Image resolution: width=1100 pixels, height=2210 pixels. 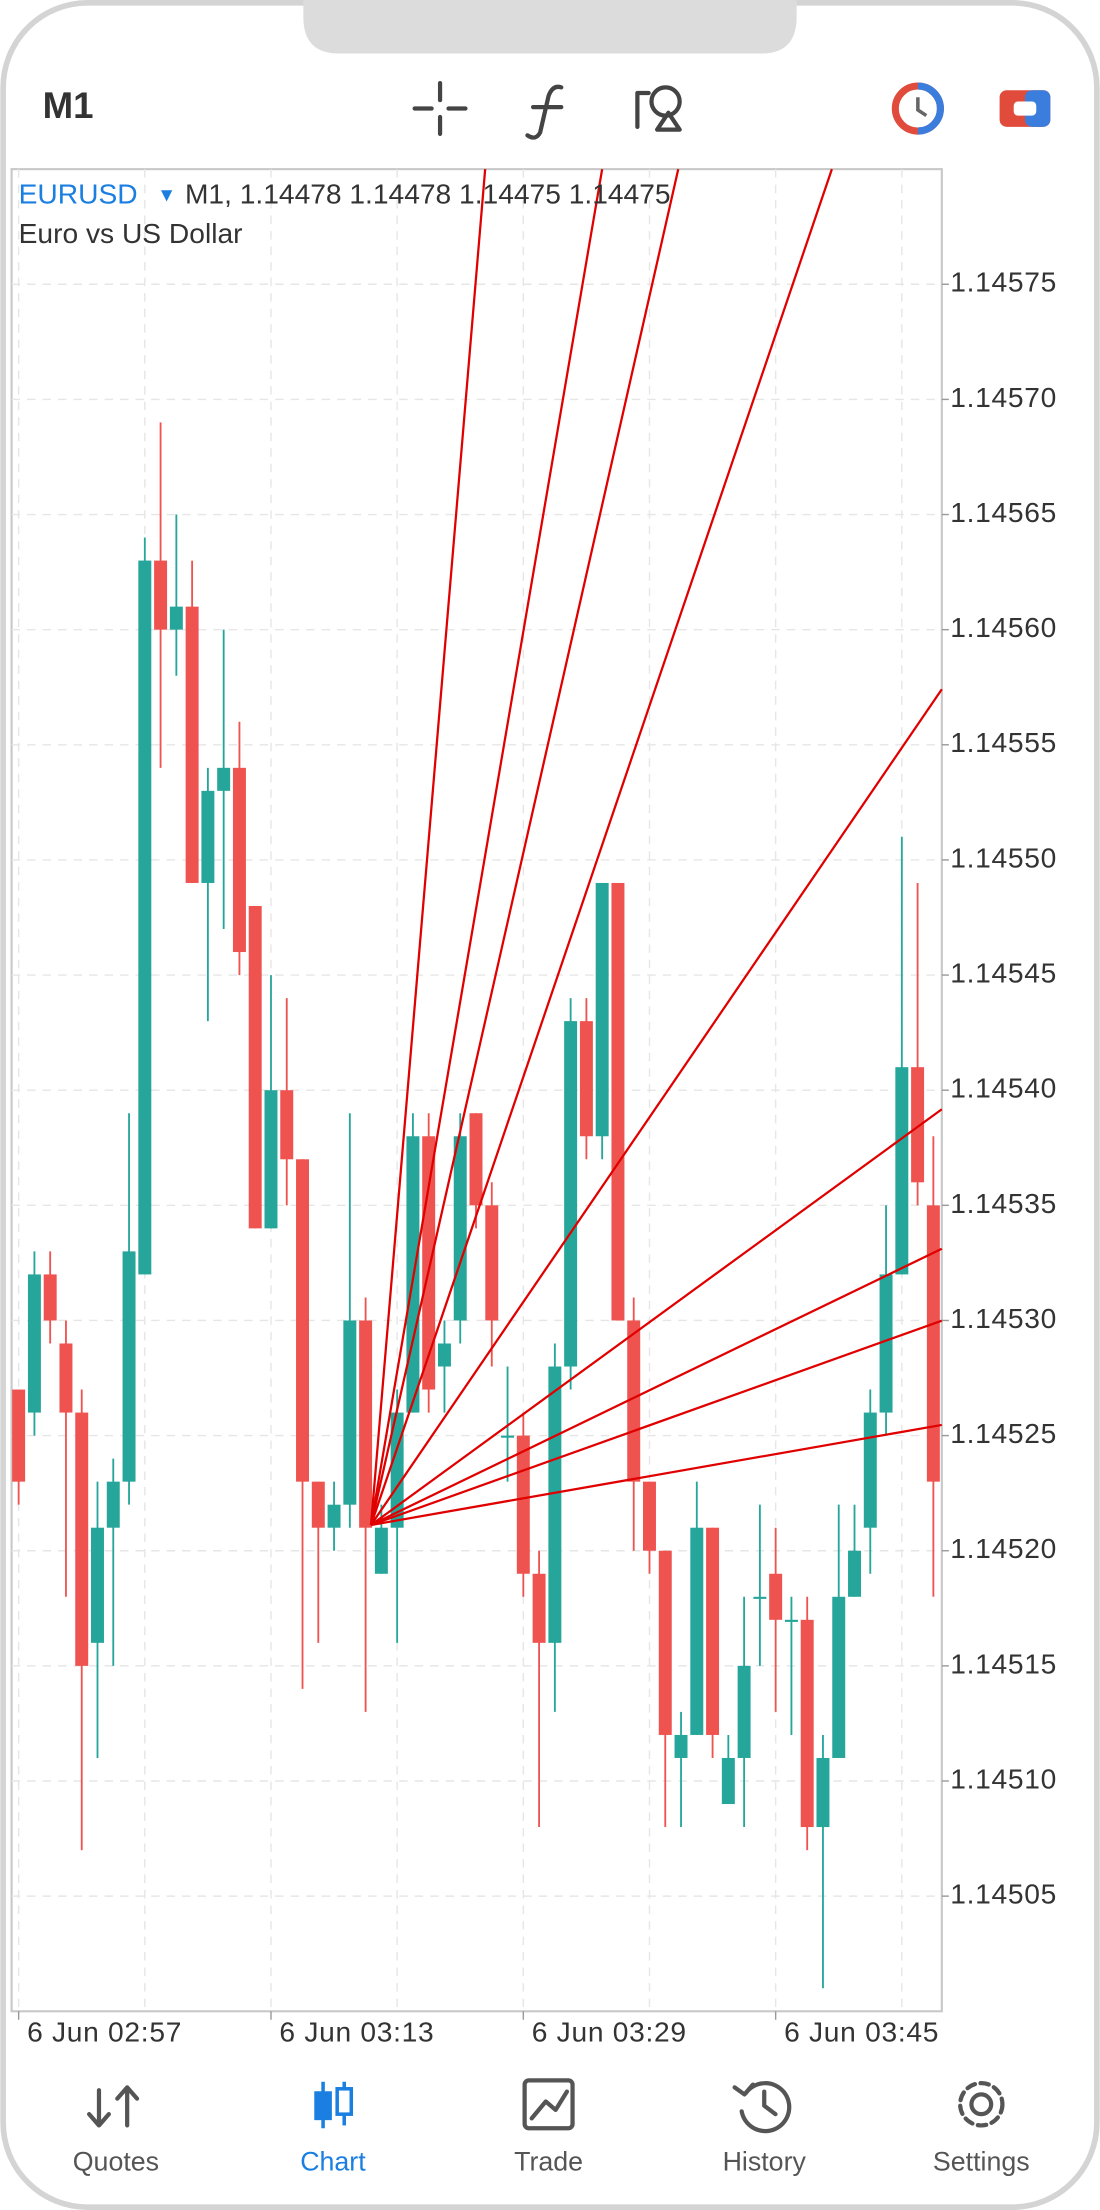 What do you see at coordinates (1003, 397) in the screenshot?
I see `y-tick-label: 1.14570` at bounding box center [1003, 397].